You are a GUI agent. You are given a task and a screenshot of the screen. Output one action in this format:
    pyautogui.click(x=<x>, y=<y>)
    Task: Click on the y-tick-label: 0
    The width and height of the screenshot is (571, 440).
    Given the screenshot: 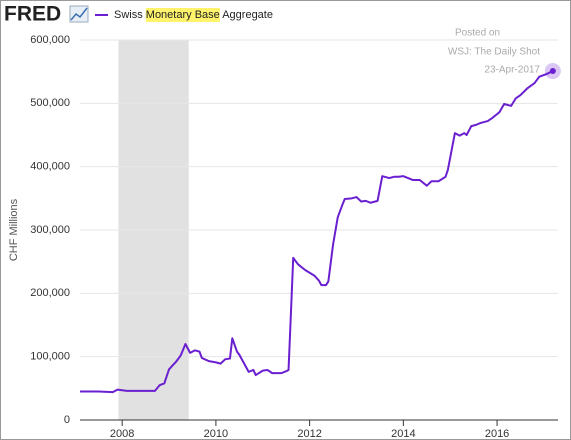 What is the action you would take?
    pyautogui.click(x=67, y=420)
    